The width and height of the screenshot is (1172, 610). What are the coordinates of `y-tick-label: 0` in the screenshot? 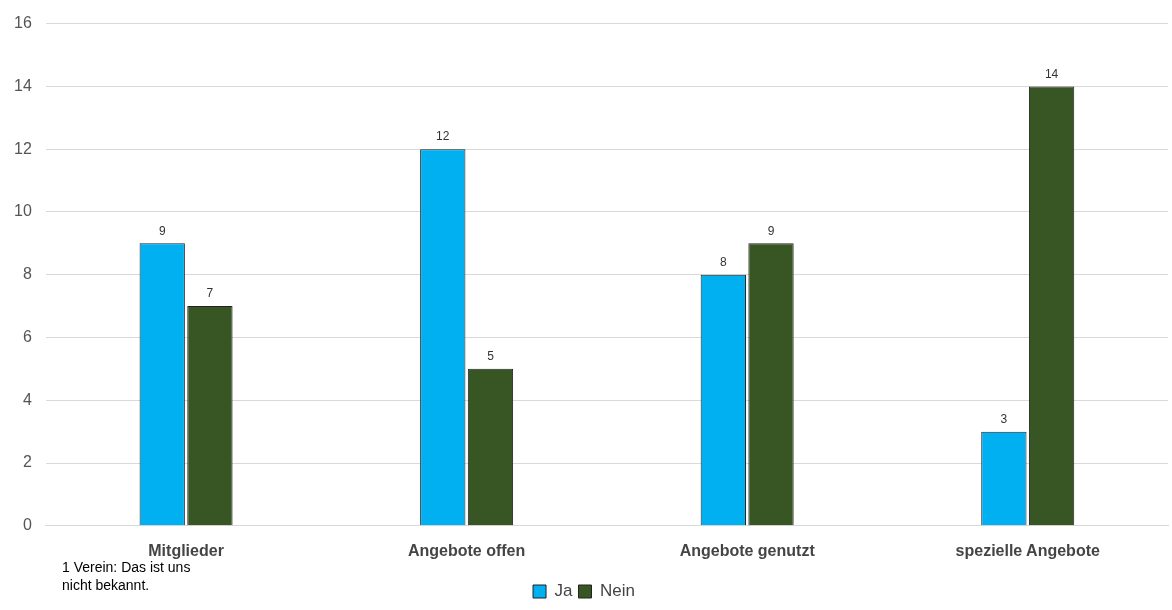 It's located at (27, 525).